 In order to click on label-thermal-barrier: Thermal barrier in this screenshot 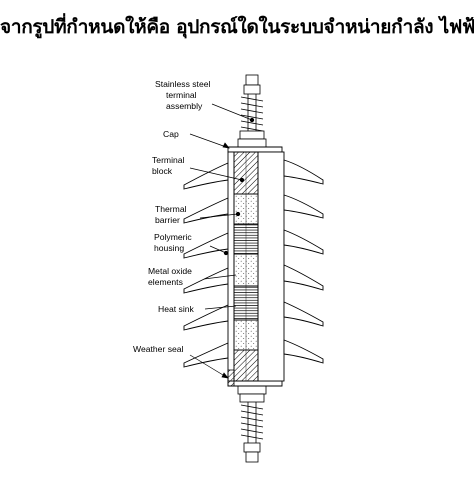, I will do `click(172, 214)`.